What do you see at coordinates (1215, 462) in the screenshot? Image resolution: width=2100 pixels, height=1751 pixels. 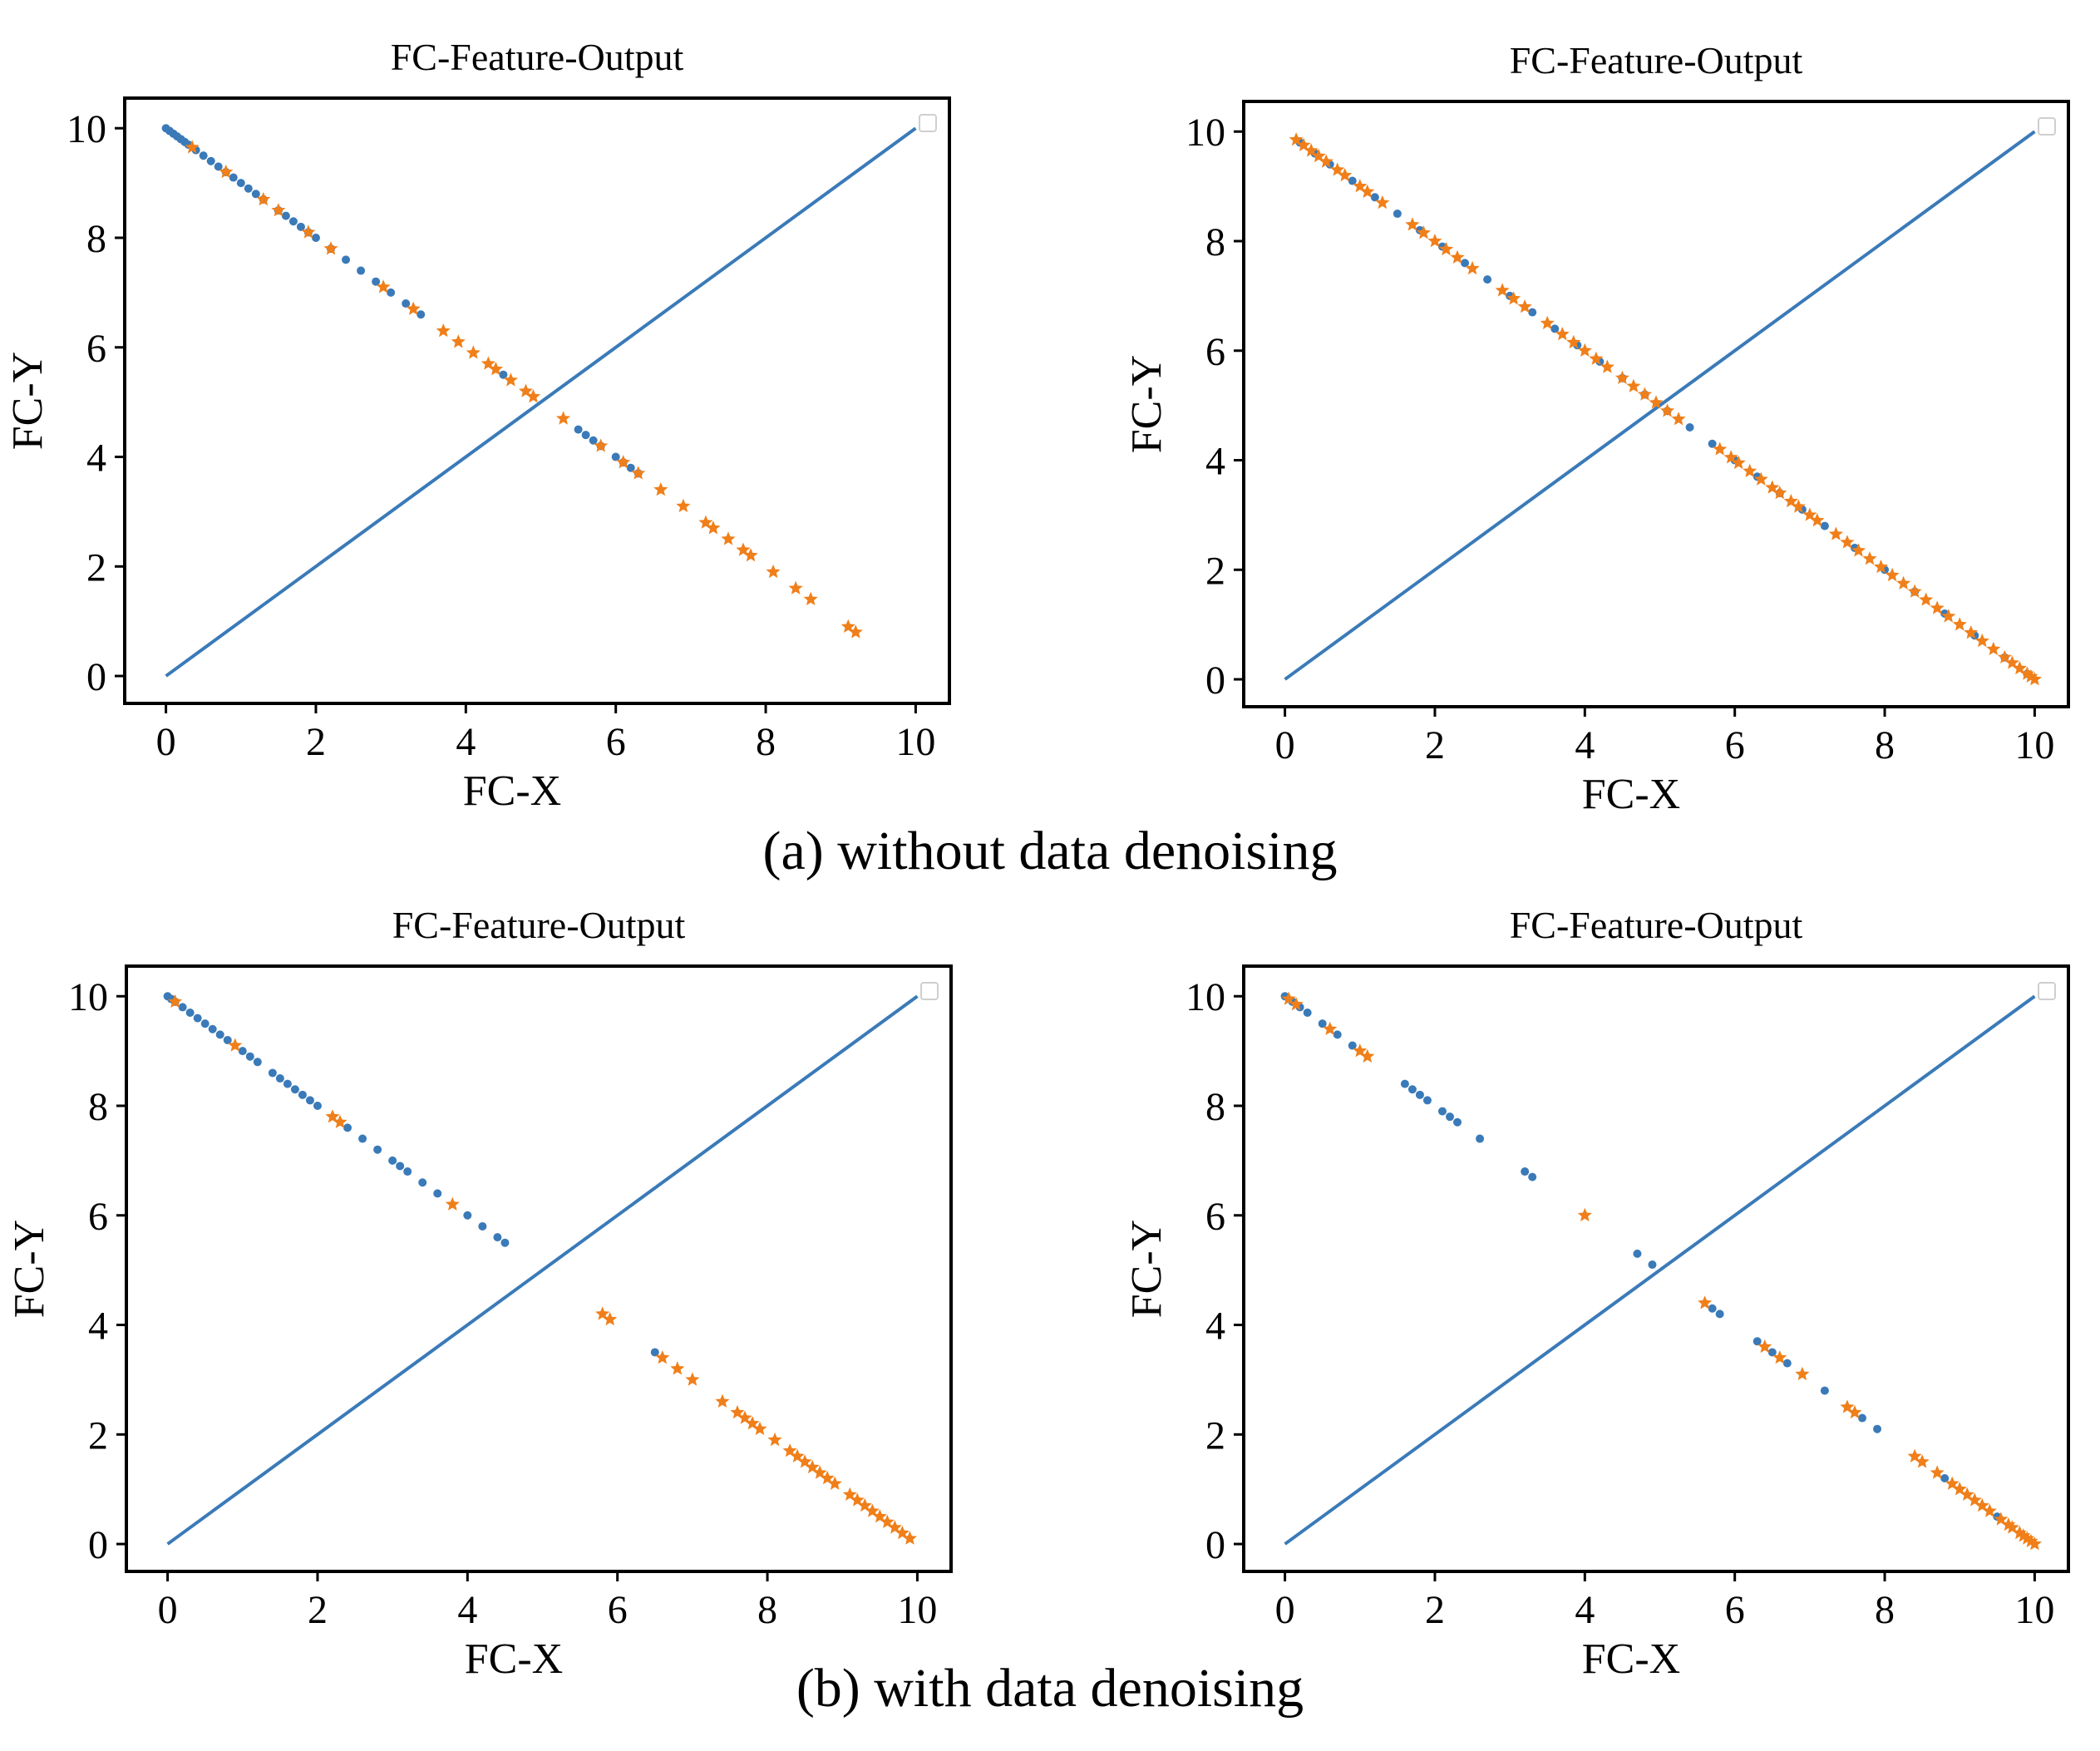 I see `y-tick-label: 4` at bounding box center [1215, 462].